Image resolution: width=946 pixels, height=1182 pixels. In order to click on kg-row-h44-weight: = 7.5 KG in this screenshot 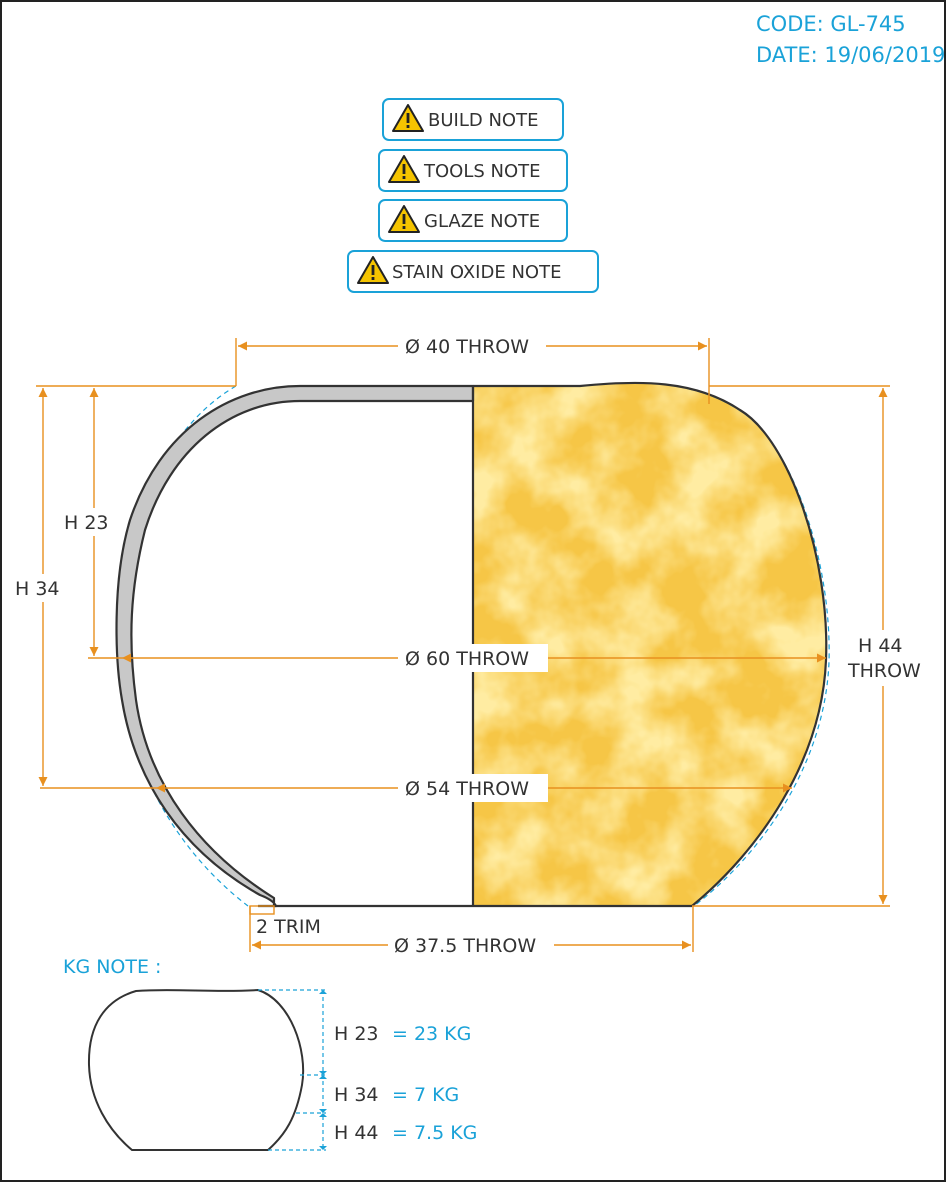, I will do `click(434, 1133)`.